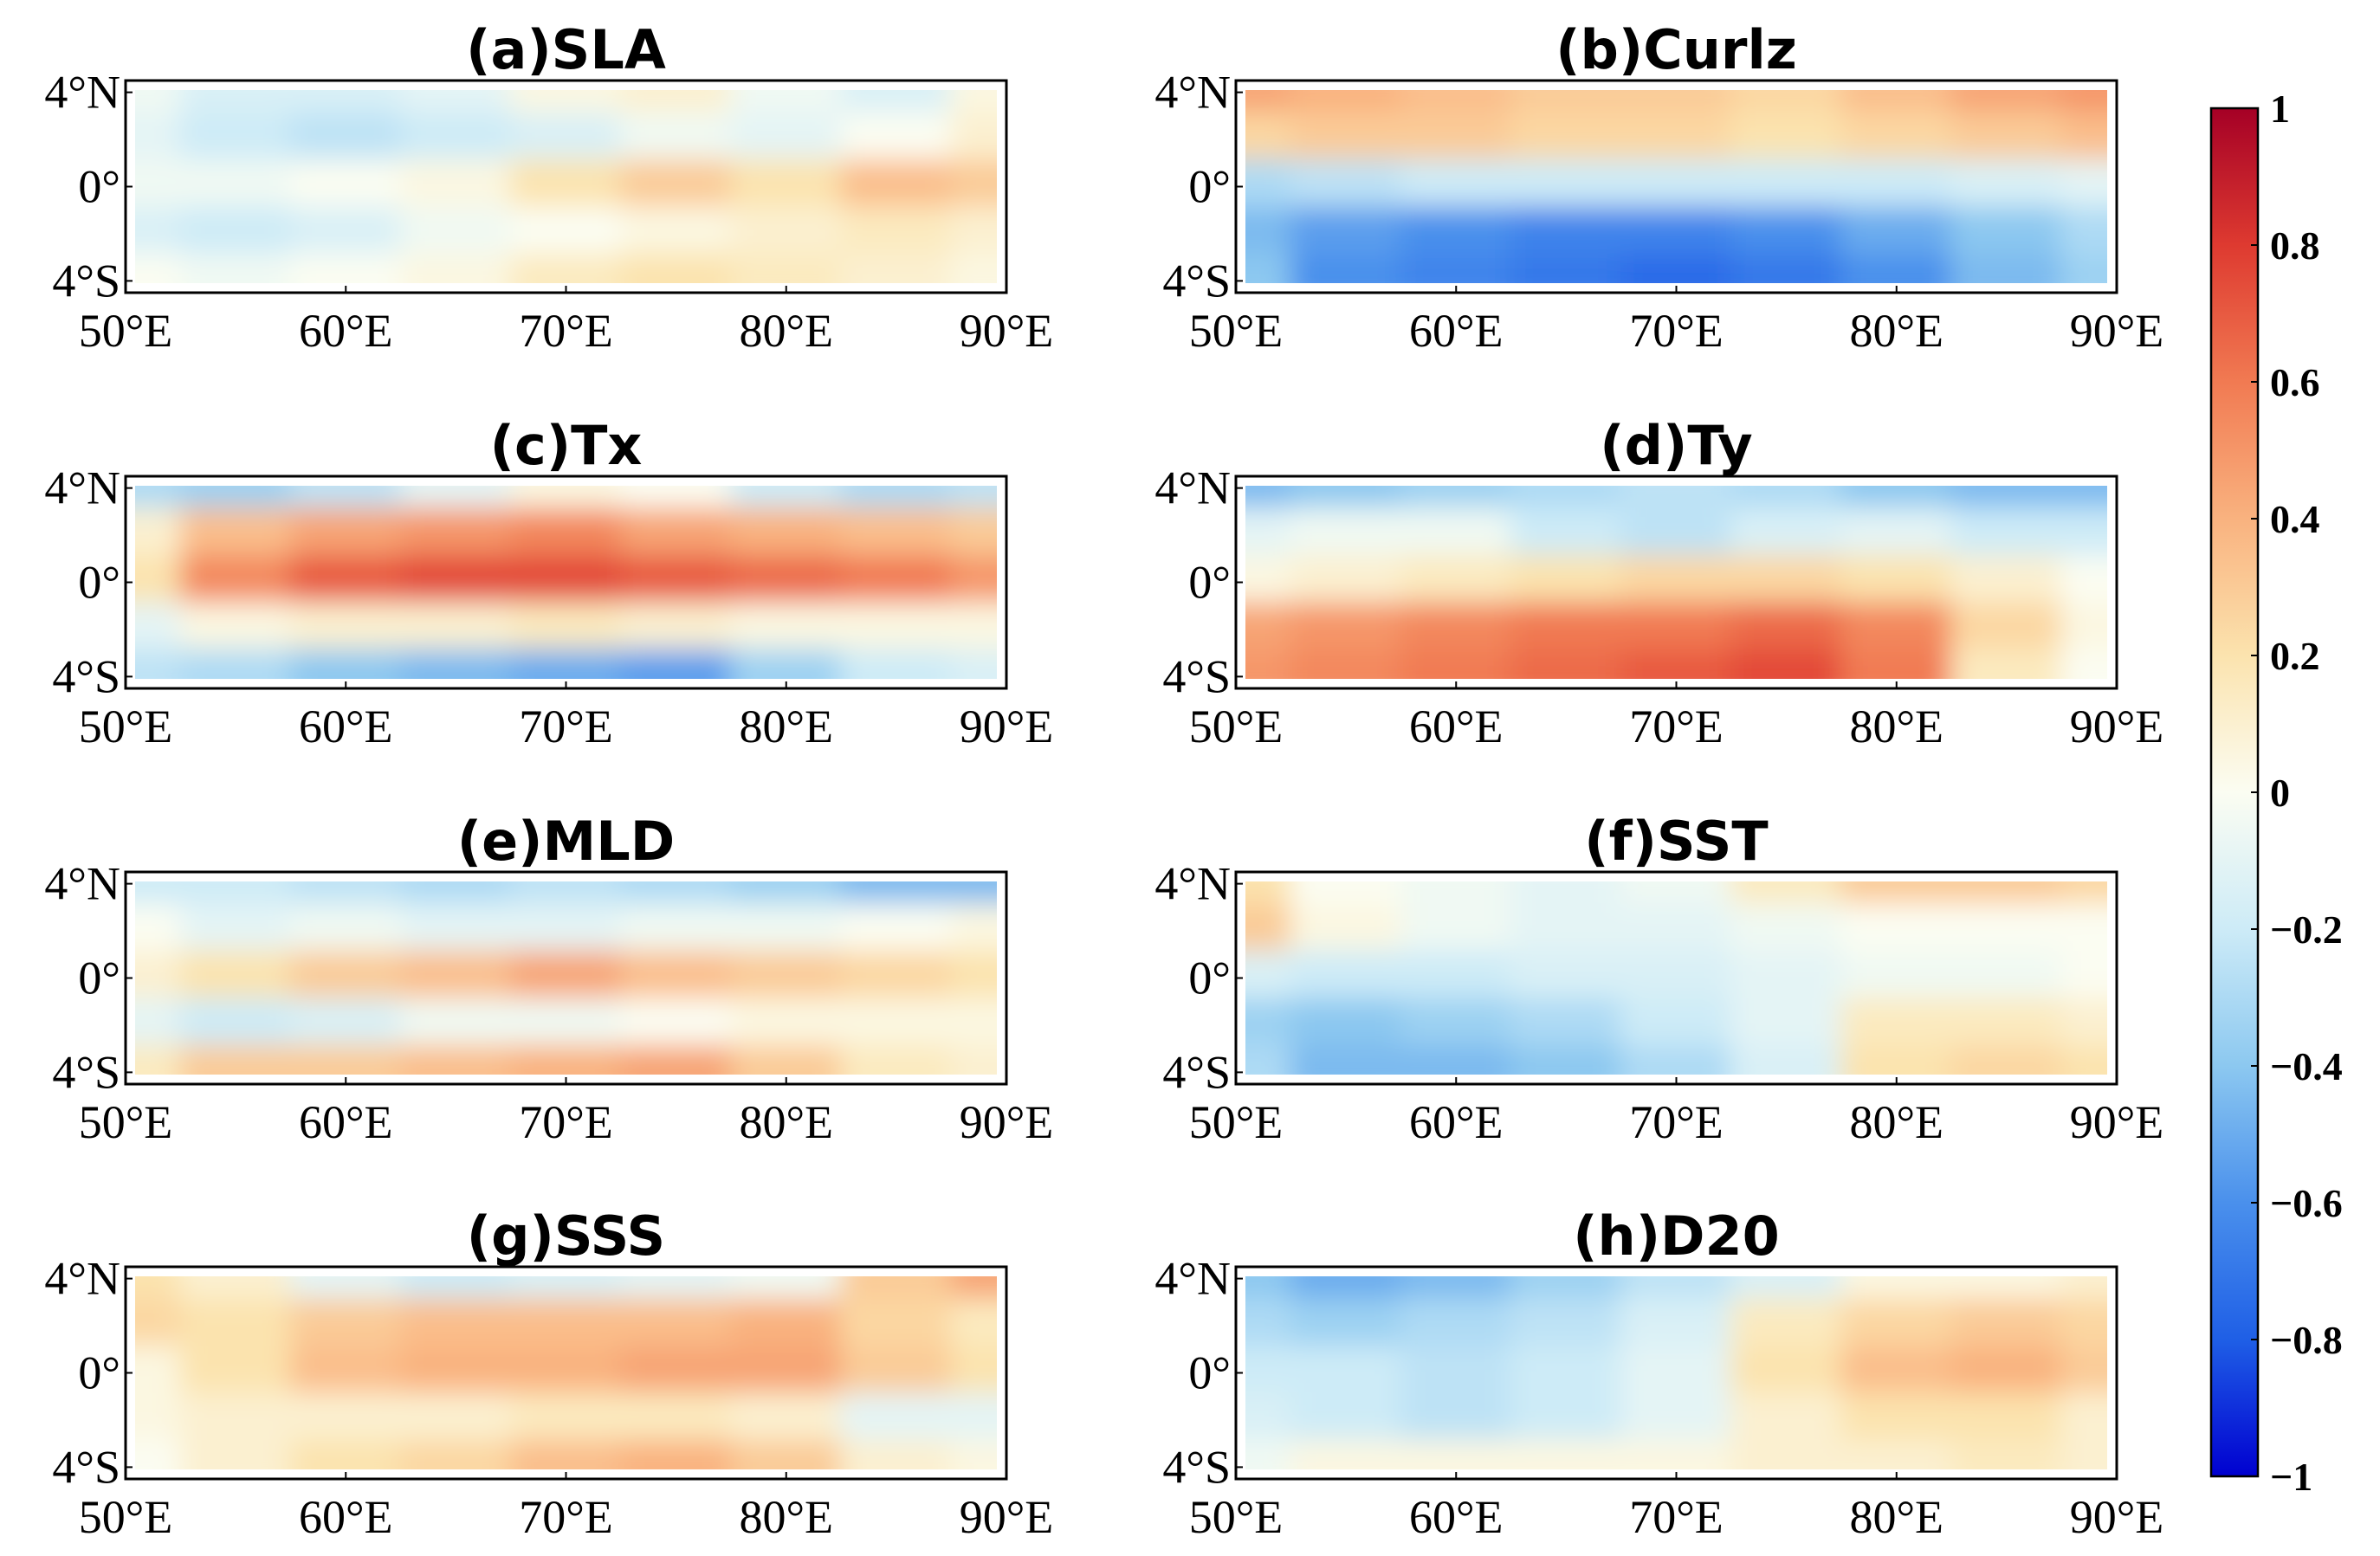 This screenshot has width=2380, height=1556. I want to click on colorbar: 1 0.8 0.6 0.4 0.2 0 −0.2 −0.4 −0.6 −0.8 −1, so click(2276, 793).